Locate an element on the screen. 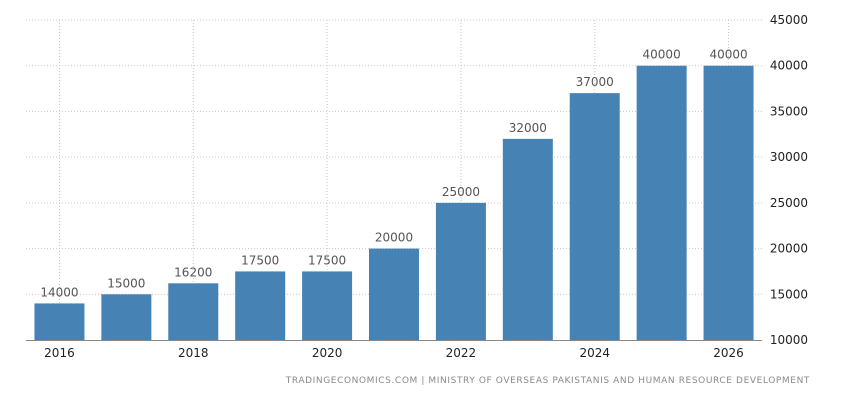  data-label-2022: 25000 is located at coordinates (461, 192).